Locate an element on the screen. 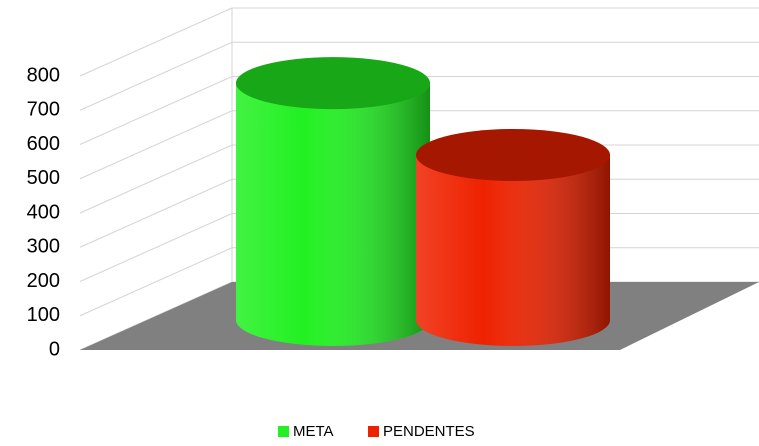  y-tick-label: 500 is located at coordinates (43, 178).